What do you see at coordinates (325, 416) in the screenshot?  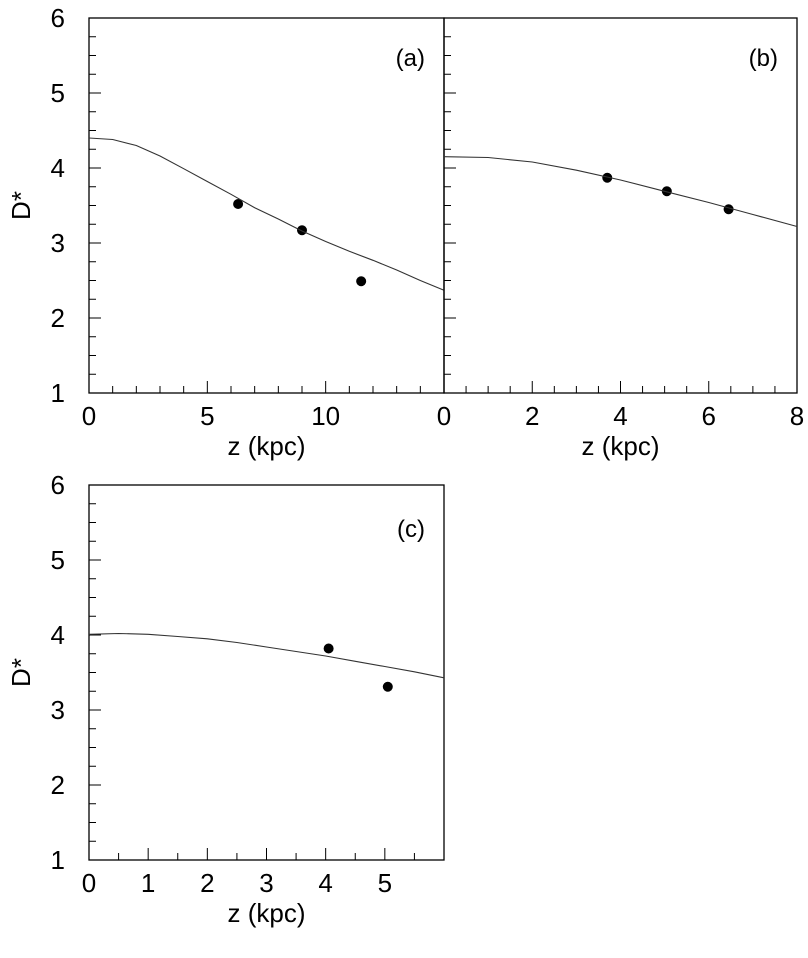 I see `x-tick-label: 10` at bounding box center [325, 416].